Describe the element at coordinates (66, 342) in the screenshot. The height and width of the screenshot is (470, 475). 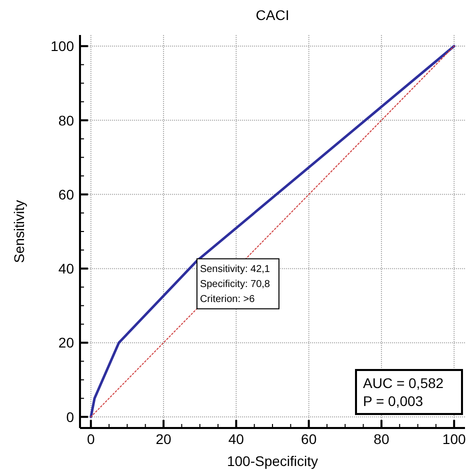
I see `y-tick-label: 20` at that location.